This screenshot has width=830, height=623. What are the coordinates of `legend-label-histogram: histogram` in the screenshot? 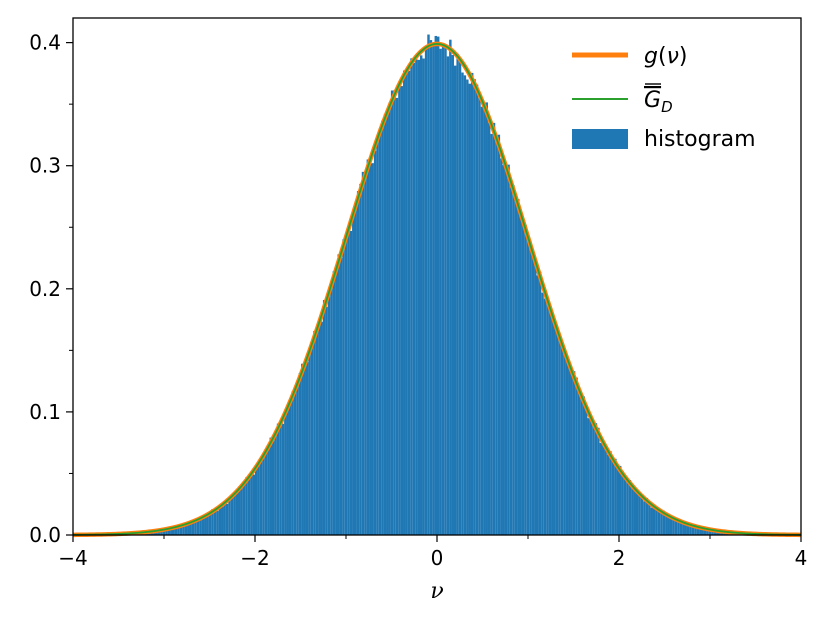 It's located at (700, 139).